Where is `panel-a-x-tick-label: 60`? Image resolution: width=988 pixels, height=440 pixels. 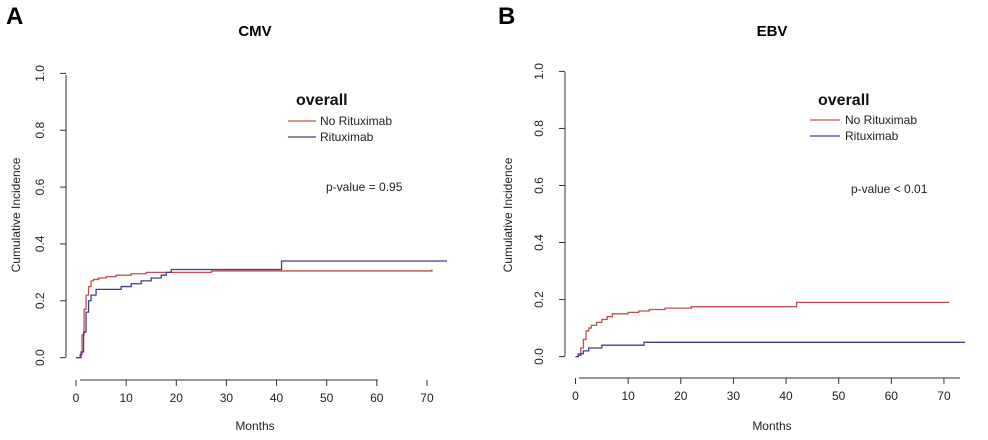 panel-a-x-tick-label: 60 is located at coordinates (377, 398).